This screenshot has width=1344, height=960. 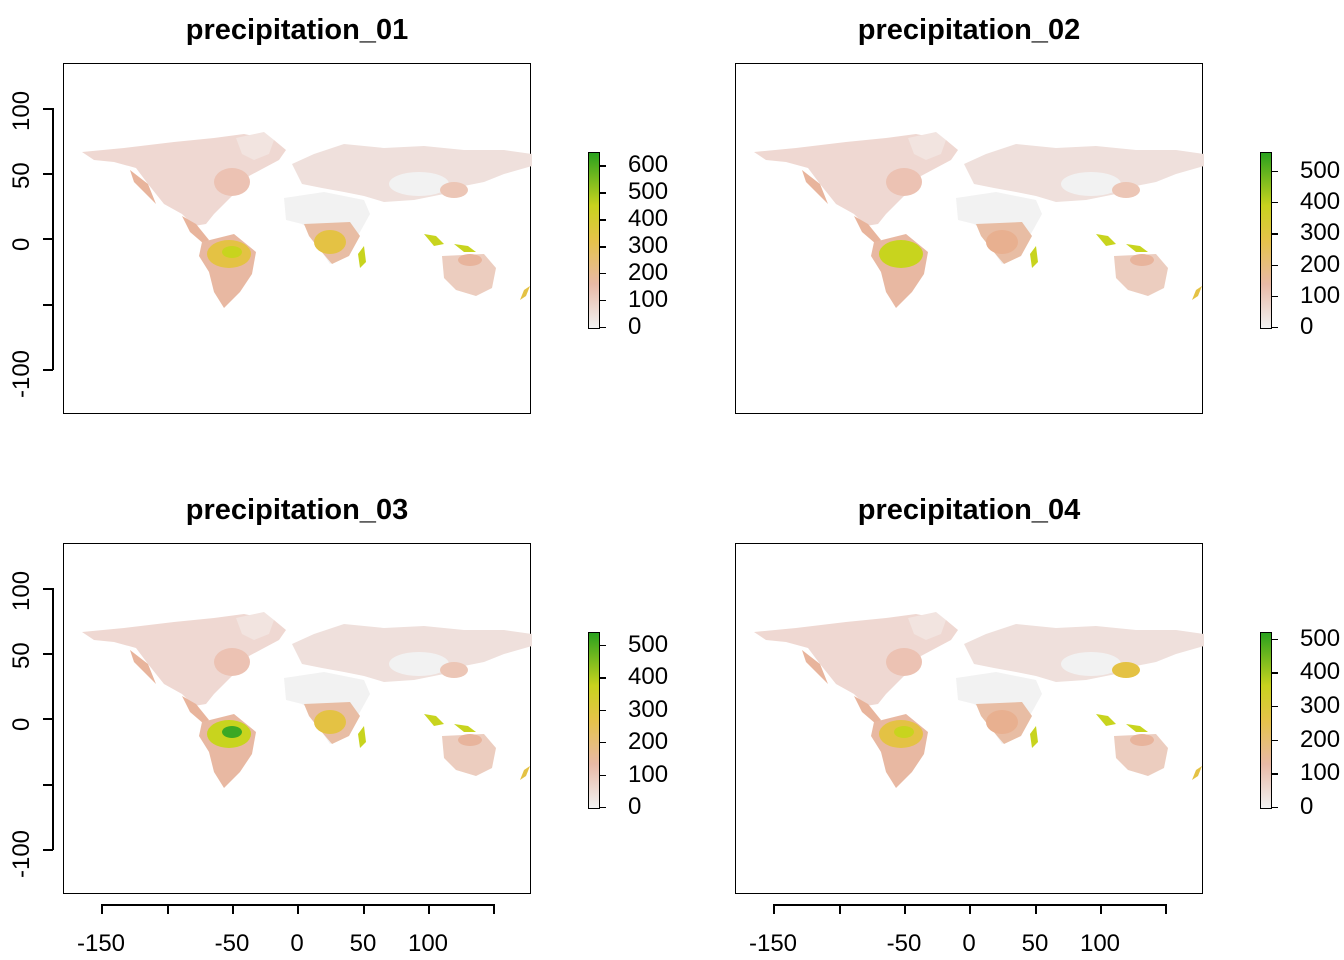 I want to click on panel-title: precipitation_04, so click(x=969, y=510).